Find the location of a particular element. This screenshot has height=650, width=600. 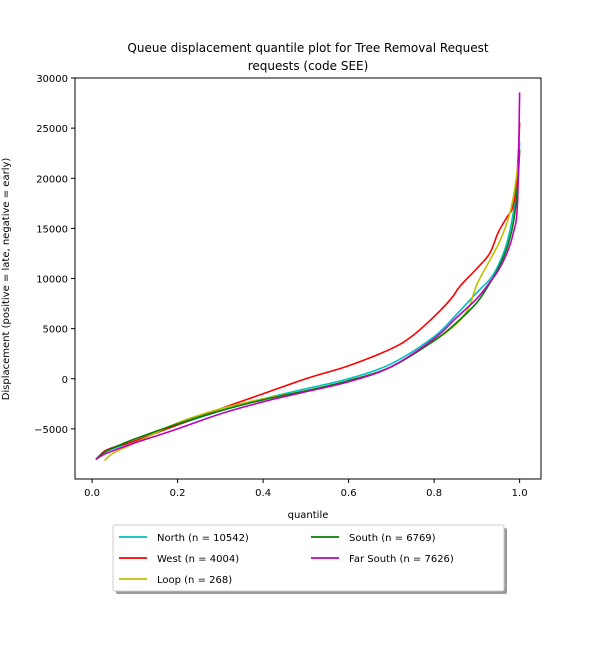

x-tick-label: 0.4 is located at coordinates (263, 493).